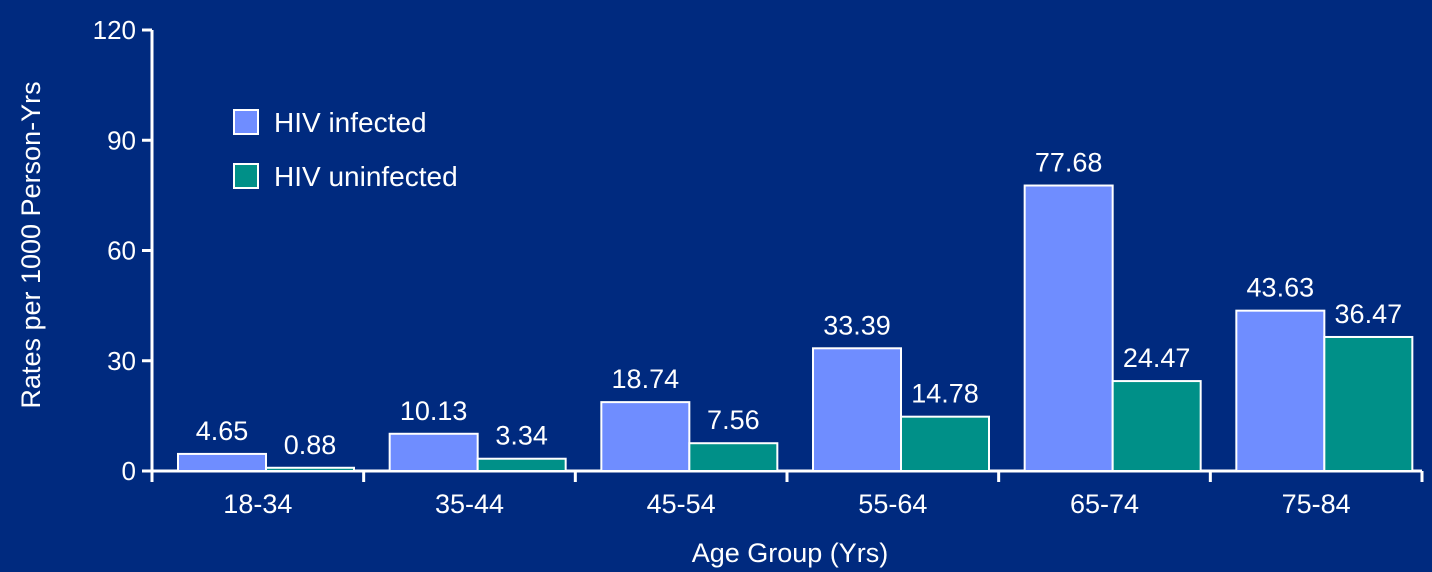  What do you see at coordinates (1104, 504) in the screenshot?
I see `x-tick-label: 65-74` at bounding box center [1104, 504].